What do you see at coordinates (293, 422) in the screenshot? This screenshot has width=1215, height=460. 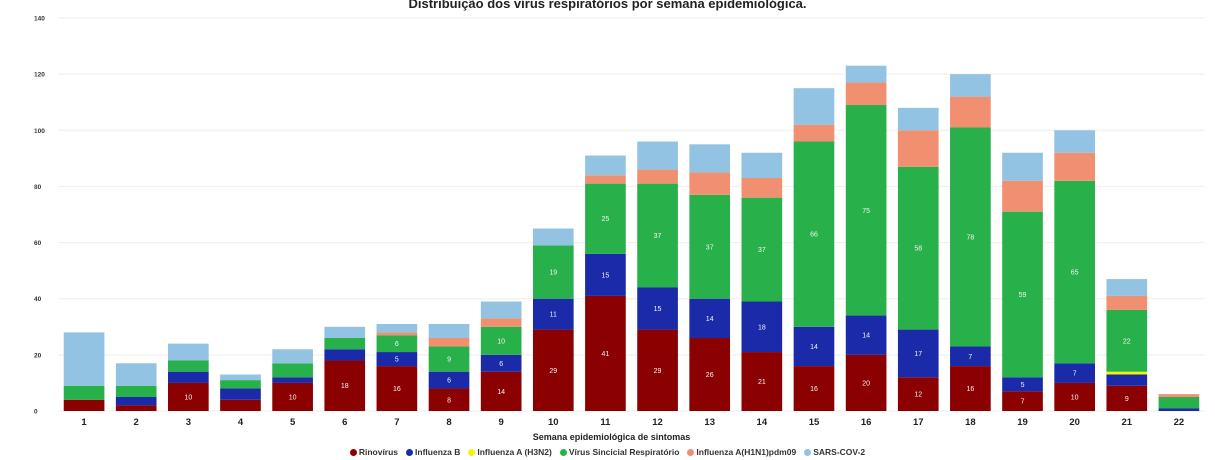 I see `x-tick-label: 5` at bounding box center [293, 422].